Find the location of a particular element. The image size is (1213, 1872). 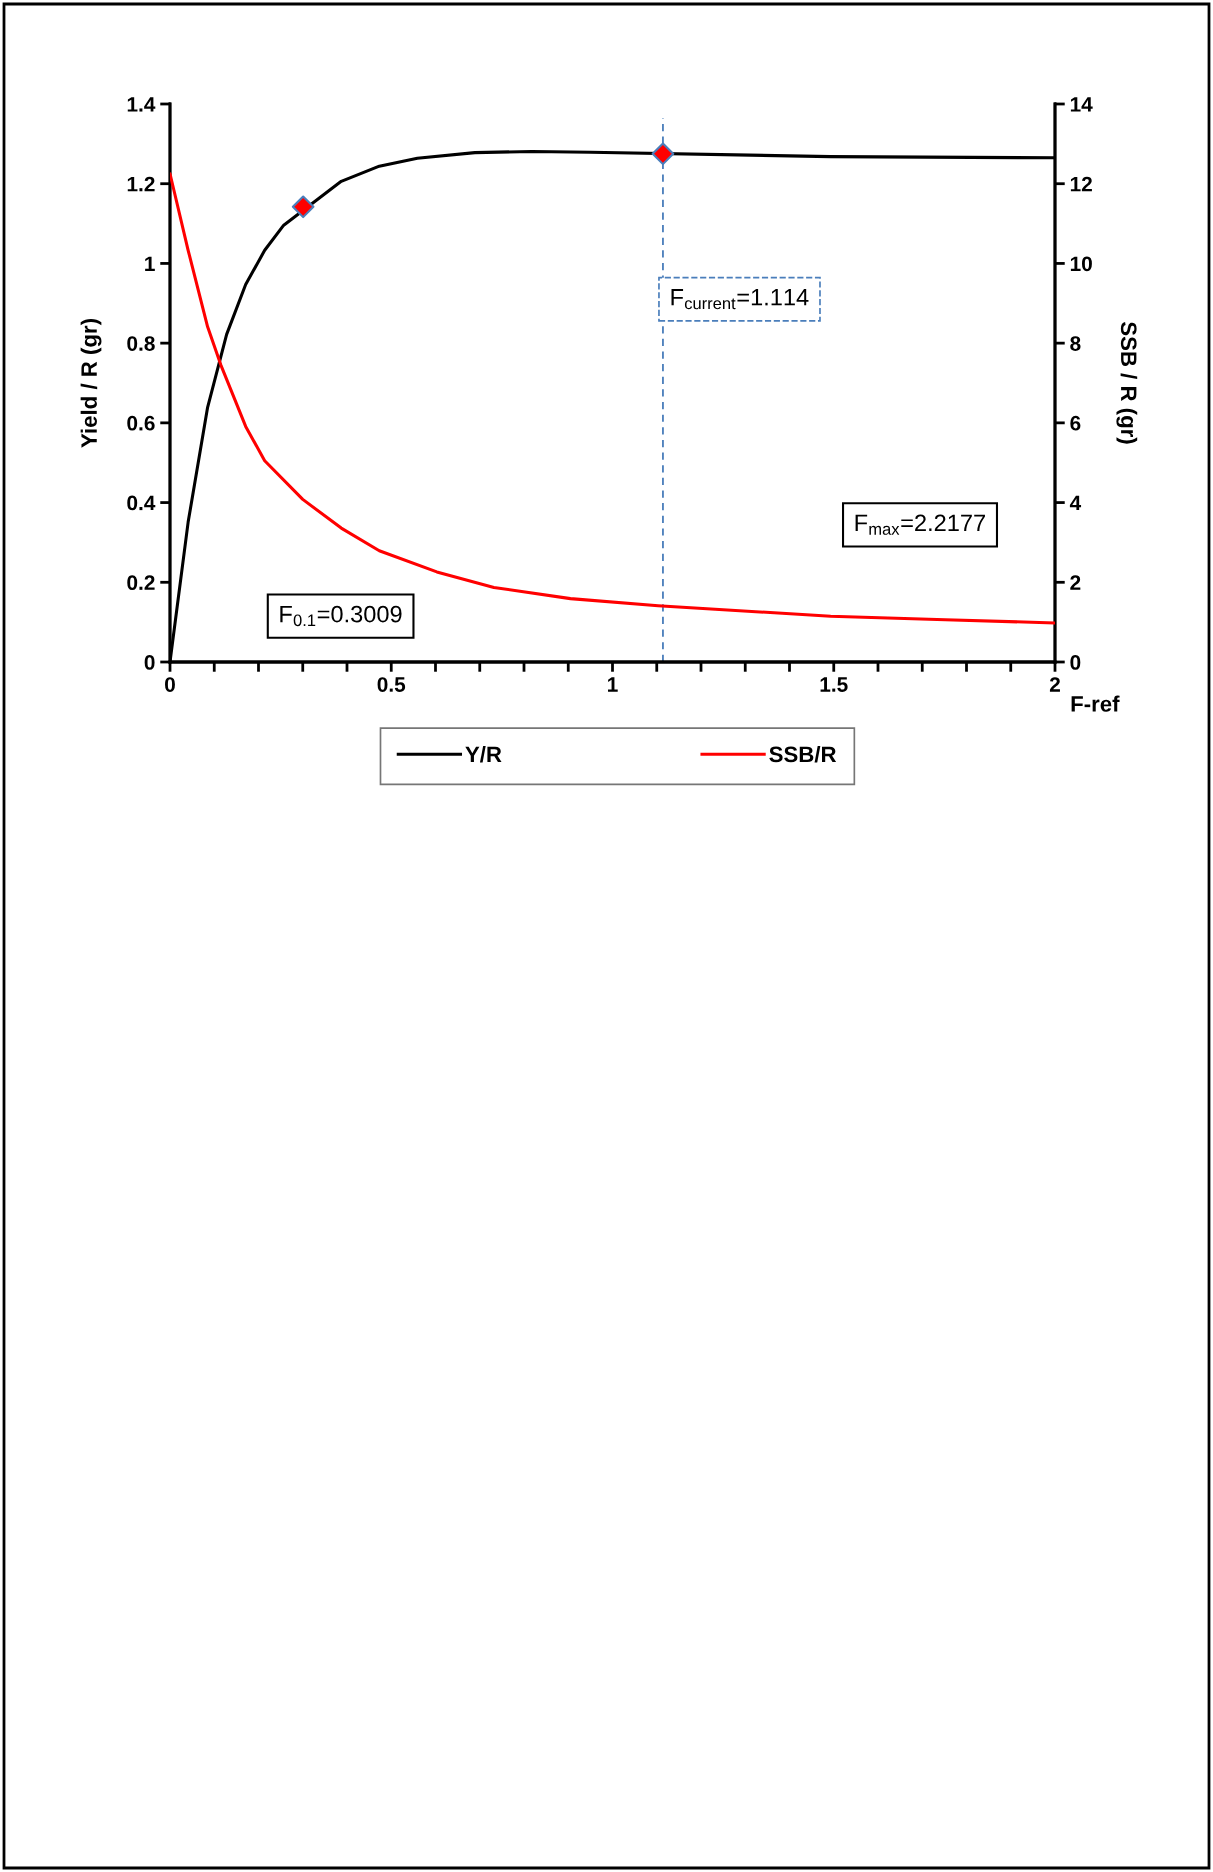

y-tick-label: 0.2 is located at coordinates (141, 583).